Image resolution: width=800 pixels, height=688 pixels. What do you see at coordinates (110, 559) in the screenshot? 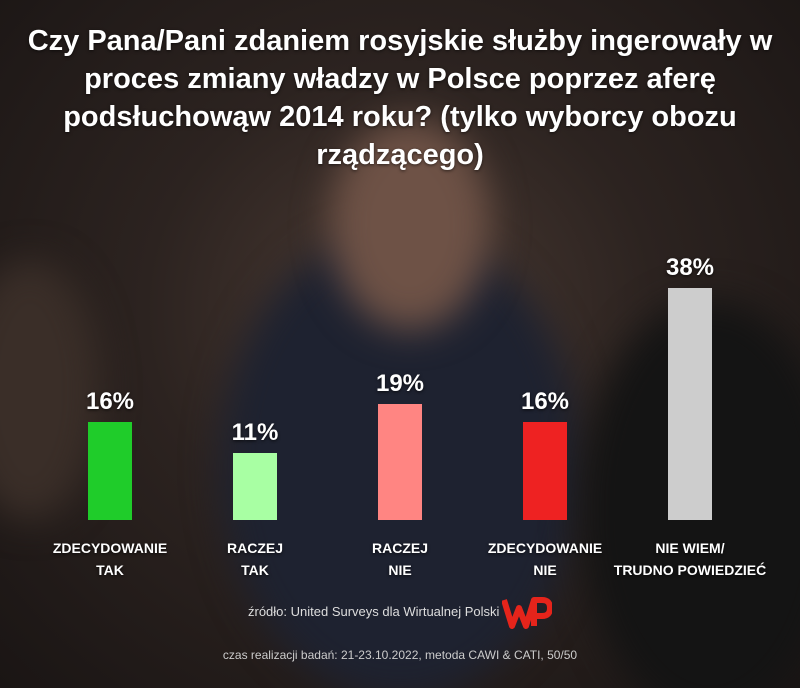
I see `category-label: ZDECYDOWANIE TAK` at bounding box center [110, 559].